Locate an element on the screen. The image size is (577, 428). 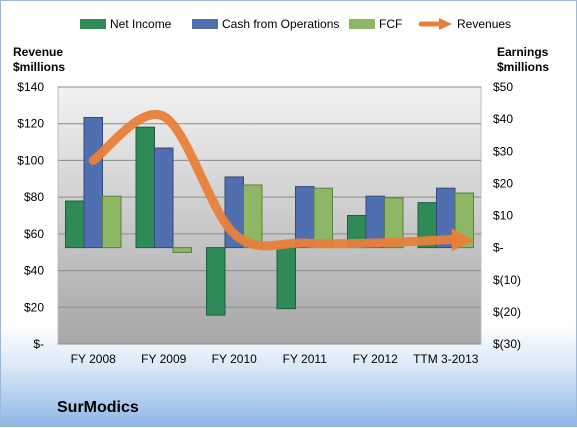
right-tick-label: $(20) is located at coordinates (507, 312).